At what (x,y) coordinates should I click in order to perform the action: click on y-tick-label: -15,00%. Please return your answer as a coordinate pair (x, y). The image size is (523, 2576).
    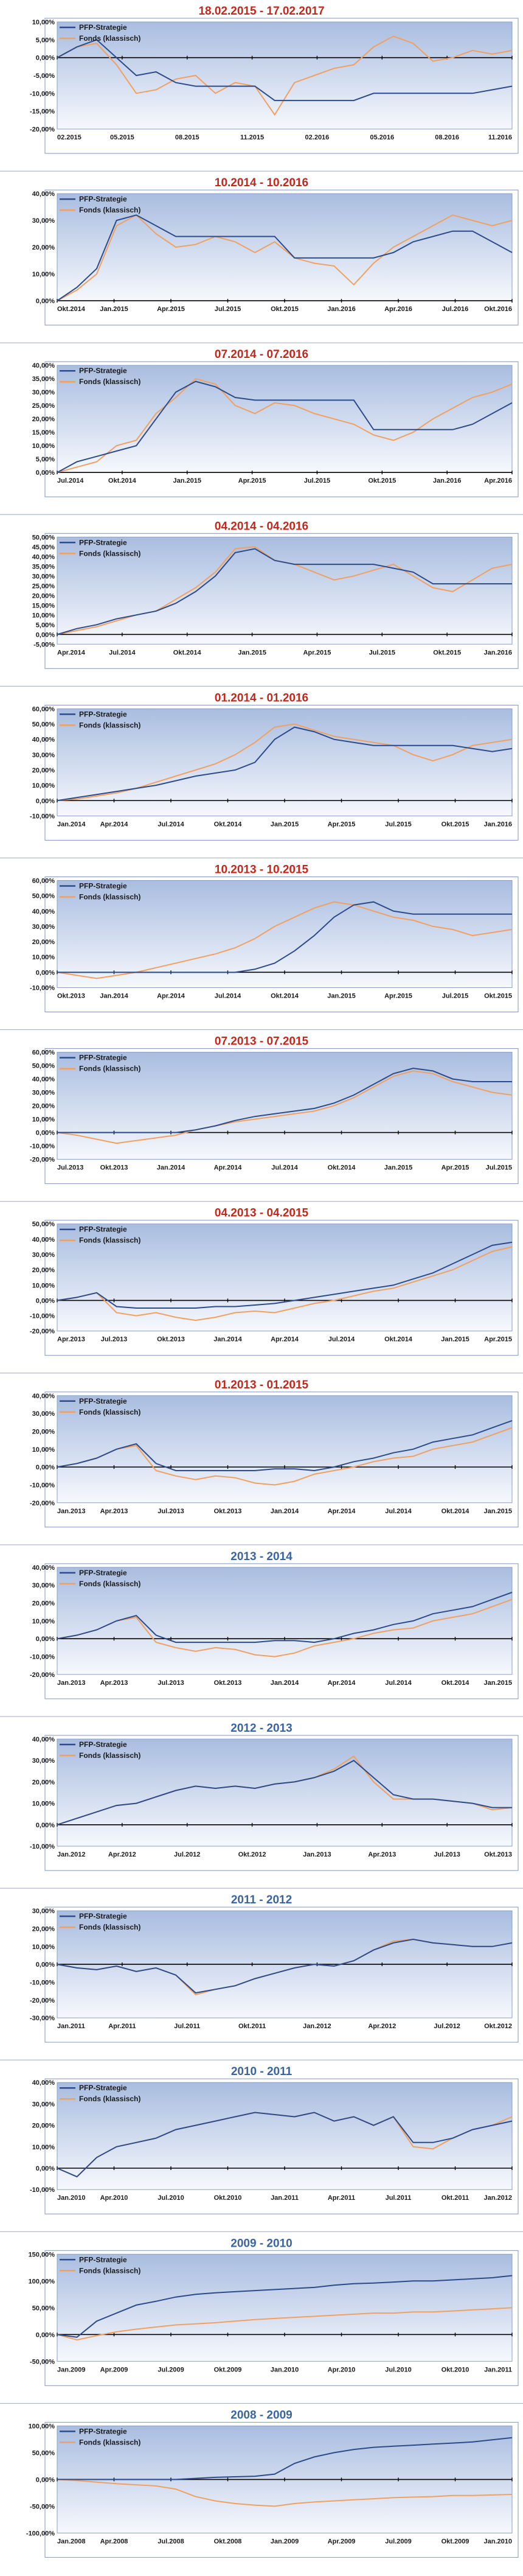
    Looking at the image, I should click on (43, 112).